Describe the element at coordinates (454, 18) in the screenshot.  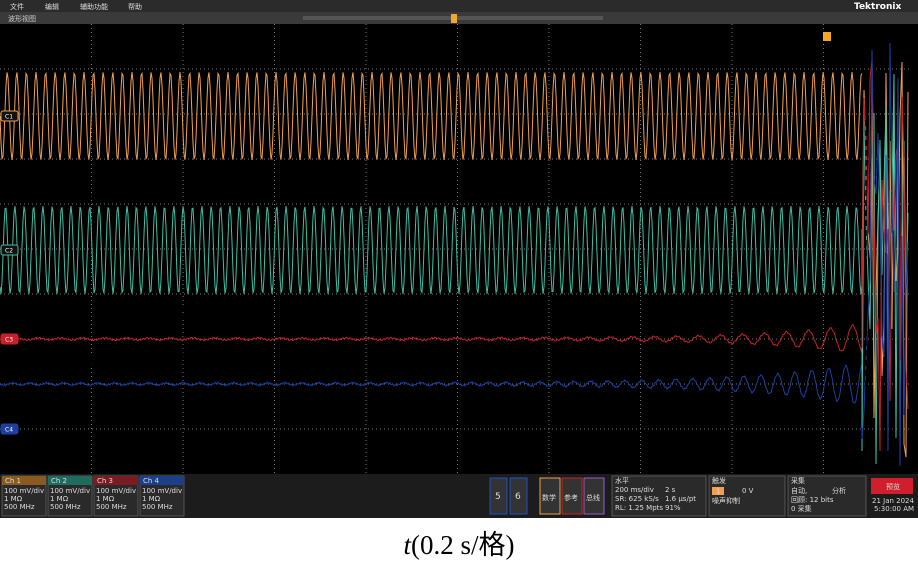
I see `record-marker` at that location.